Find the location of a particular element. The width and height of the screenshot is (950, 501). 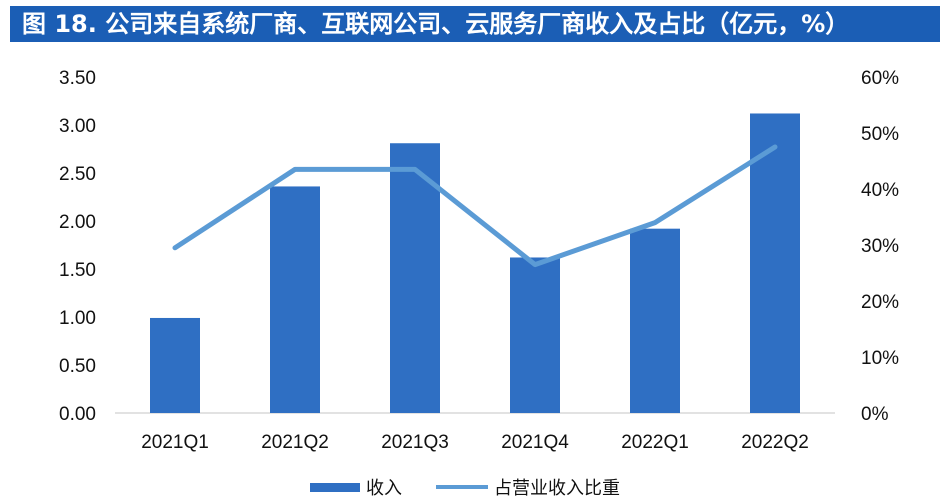

left-tick-label: 0.50 is located at coordinates (77, 366).